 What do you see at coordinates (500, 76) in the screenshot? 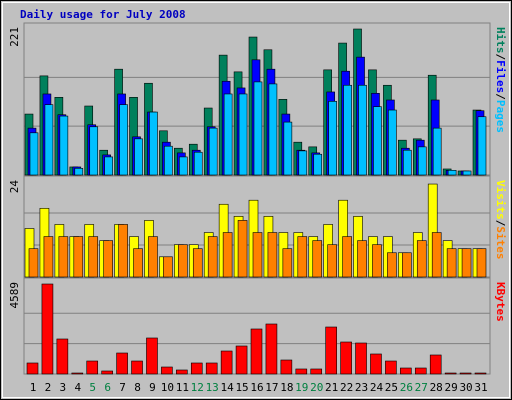
I see `legend-entry: Files` at bounding box center [500, 76].